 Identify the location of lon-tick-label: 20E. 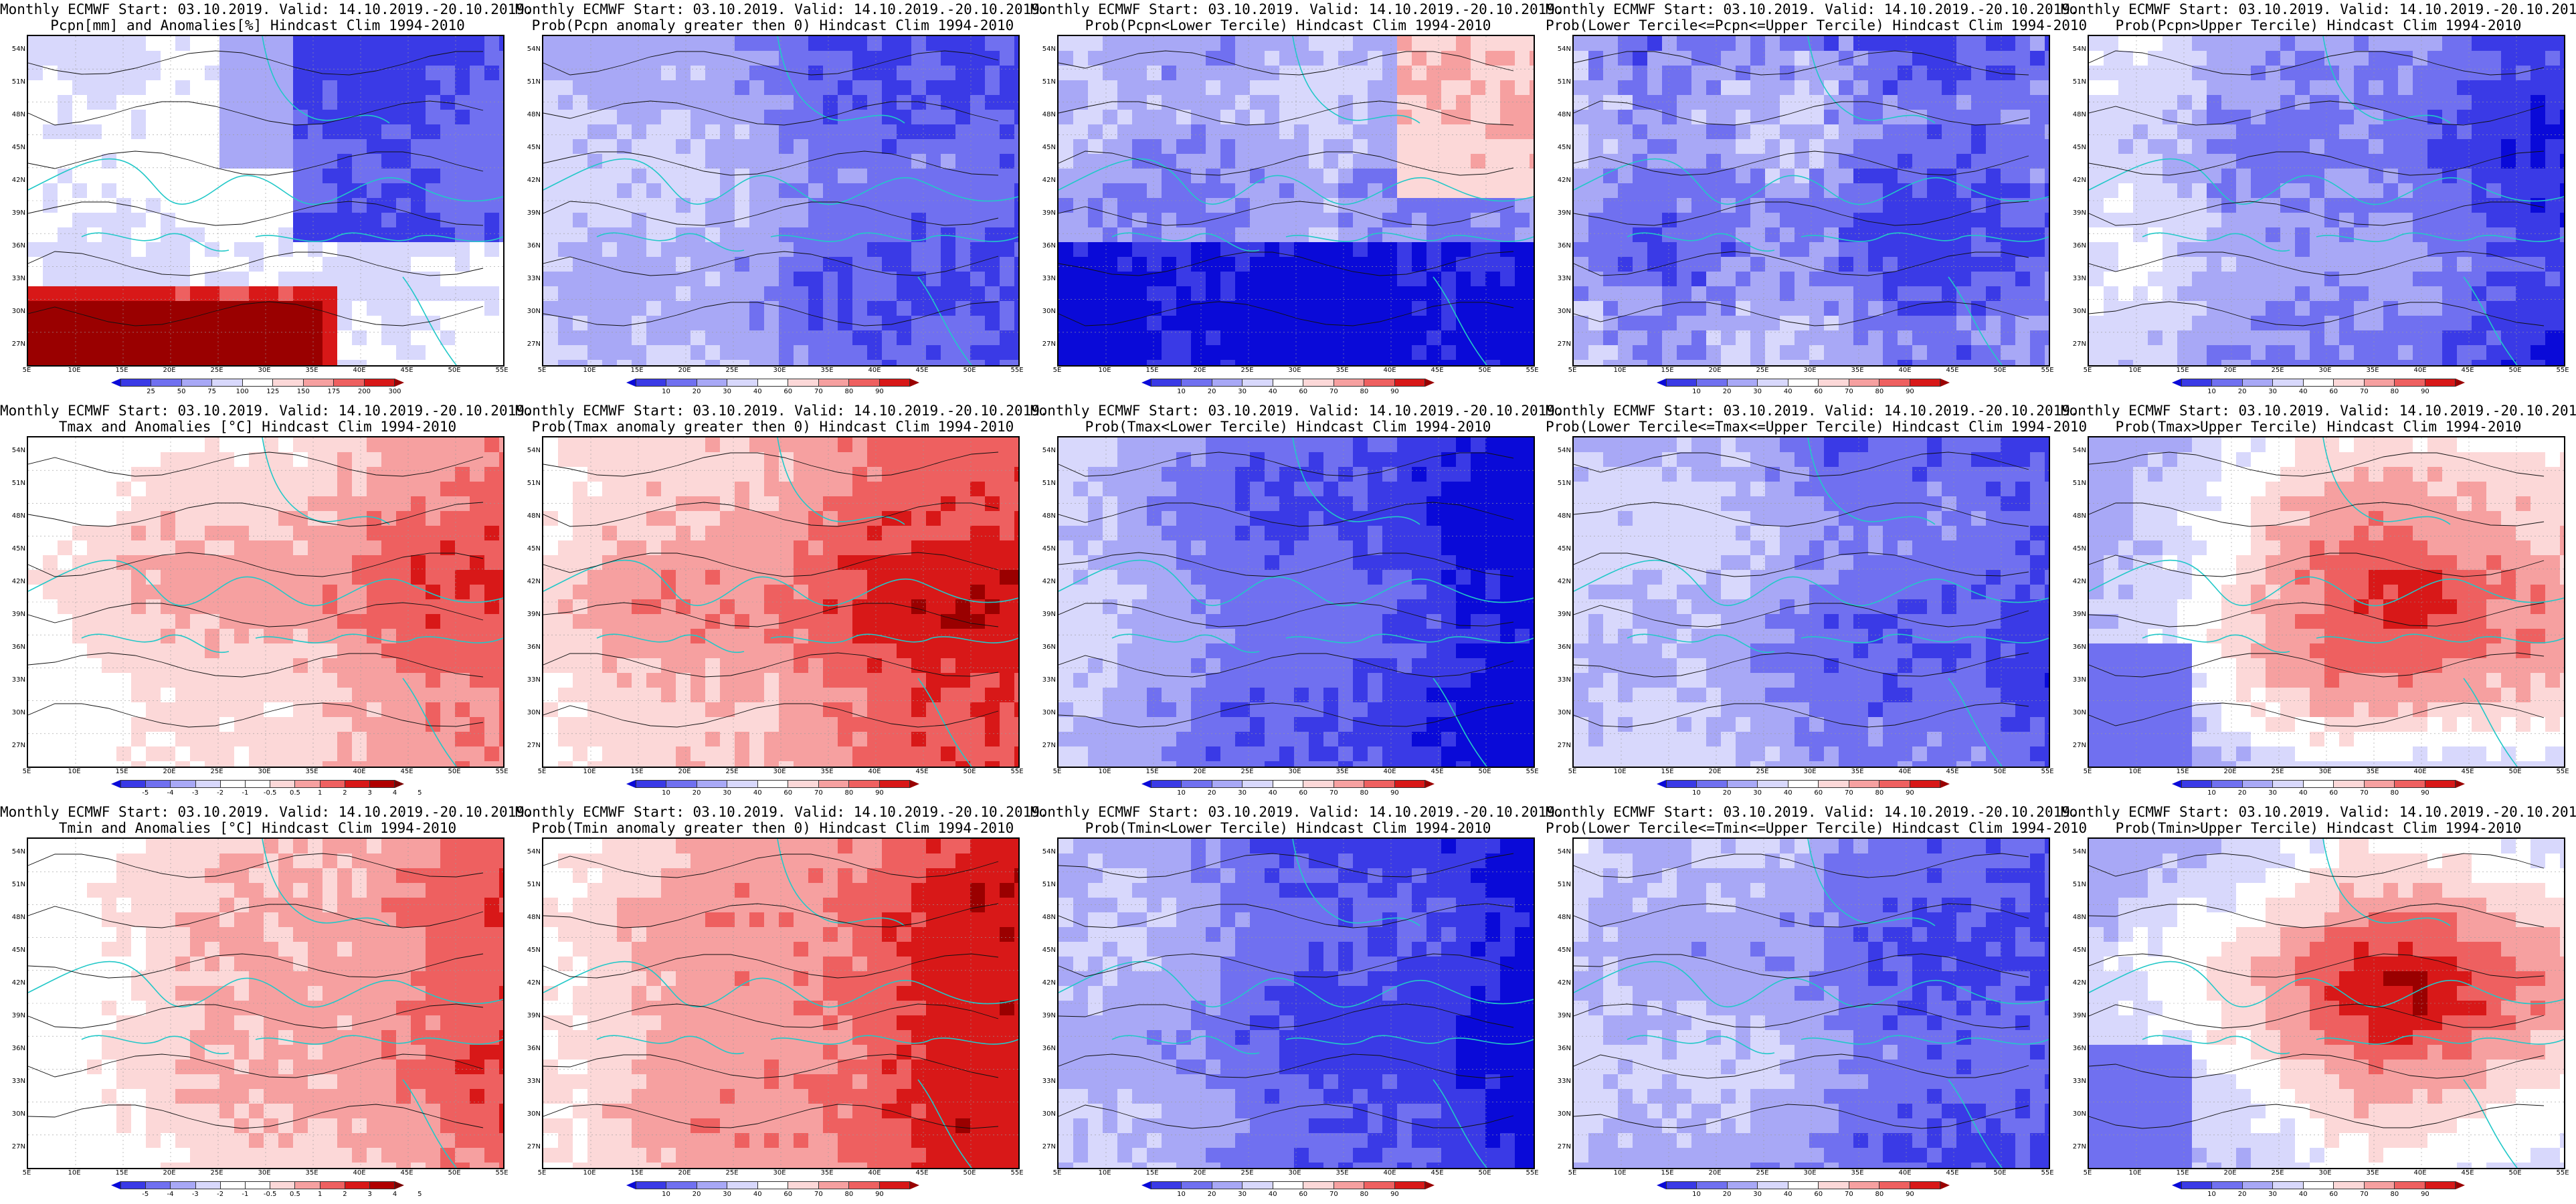
(2230, 370).